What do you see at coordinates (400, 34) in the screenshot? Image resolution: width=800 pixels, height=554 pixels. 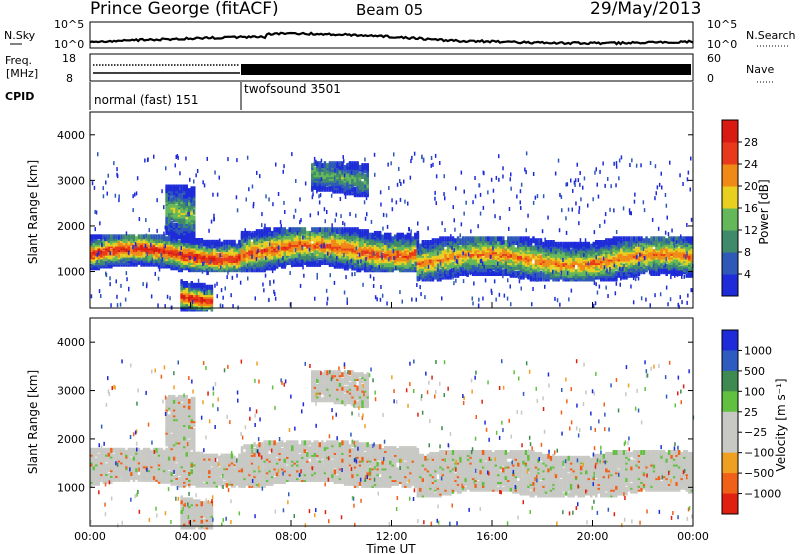 I see `nsky-panel: N.Sky 10^5 10^0 10^5 10^0 N.Search` at bounding box center [400, 34].